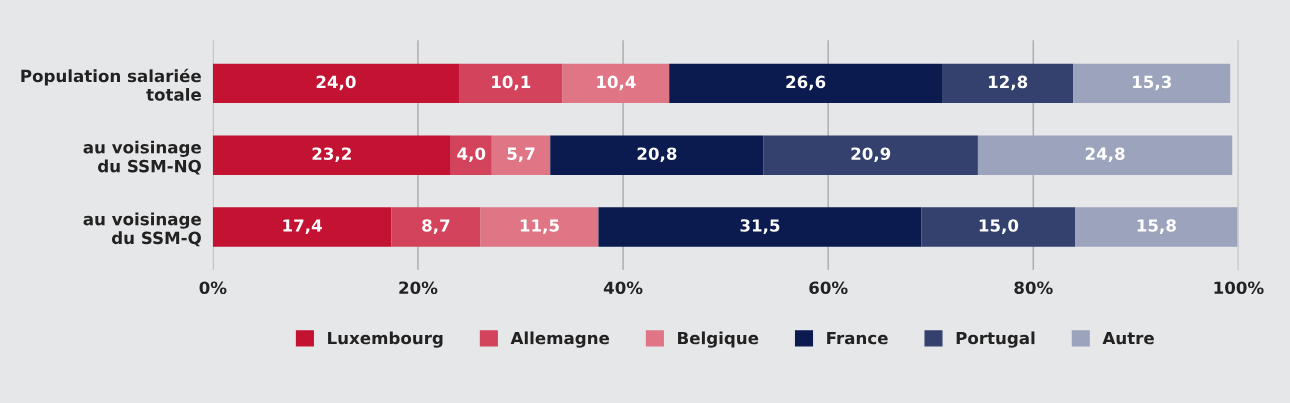 The image size is (1290, 403). I want to click on x-tick-label: 80%, so click(1033, 288).